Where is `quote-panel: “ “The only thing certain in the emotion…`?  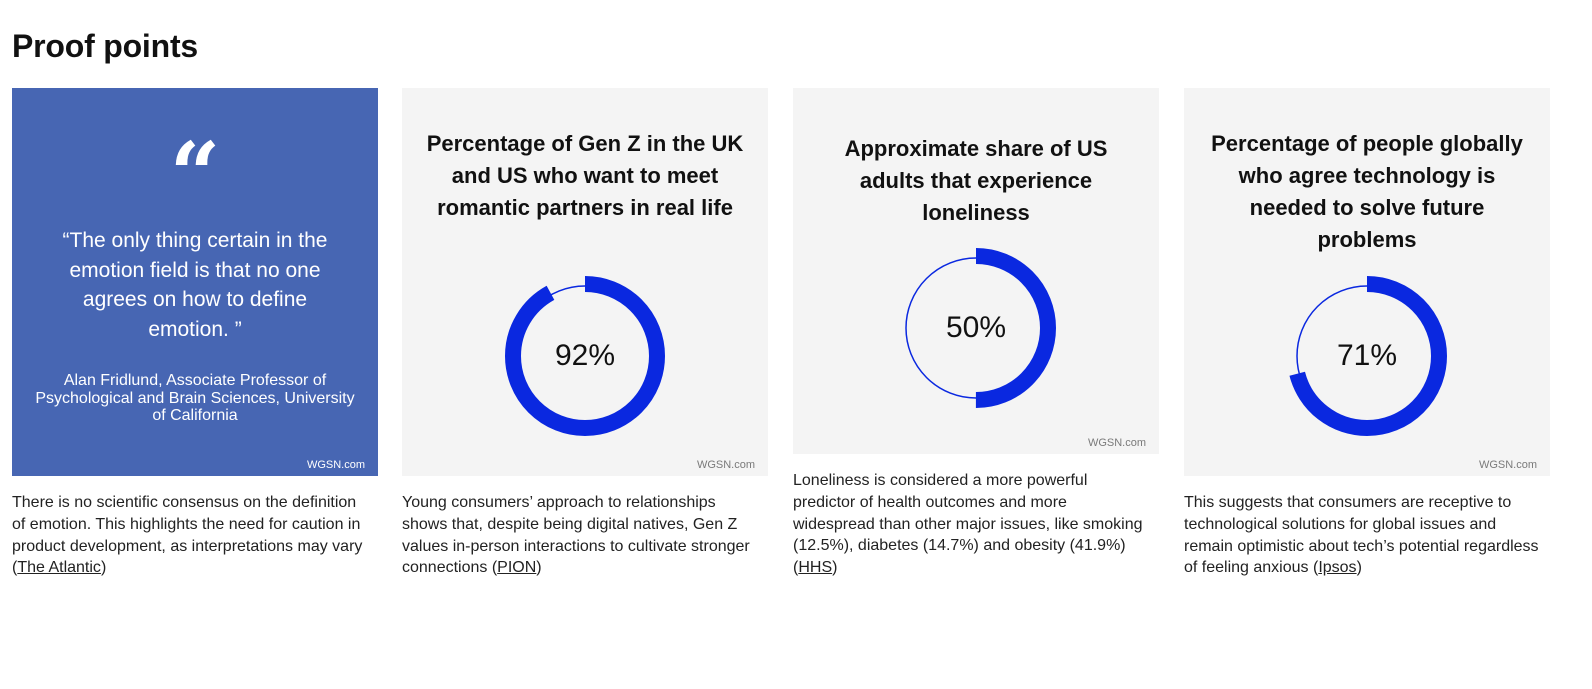 quote-panel: “ “The only thing certain in the emotion… is located at coordinates (195, 282).